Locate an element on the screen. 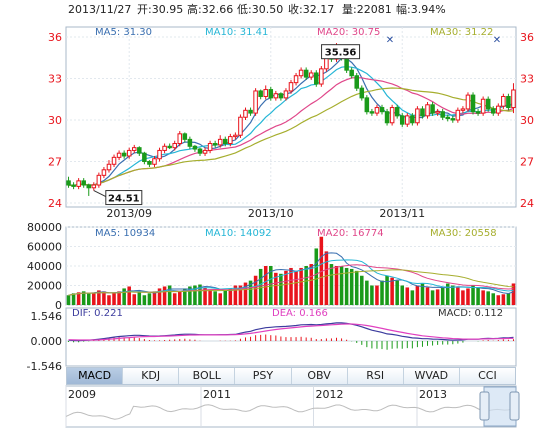 The height and width of the screenshot is (430, 538). navigator-left-handle is located at coordinates (484, 406).